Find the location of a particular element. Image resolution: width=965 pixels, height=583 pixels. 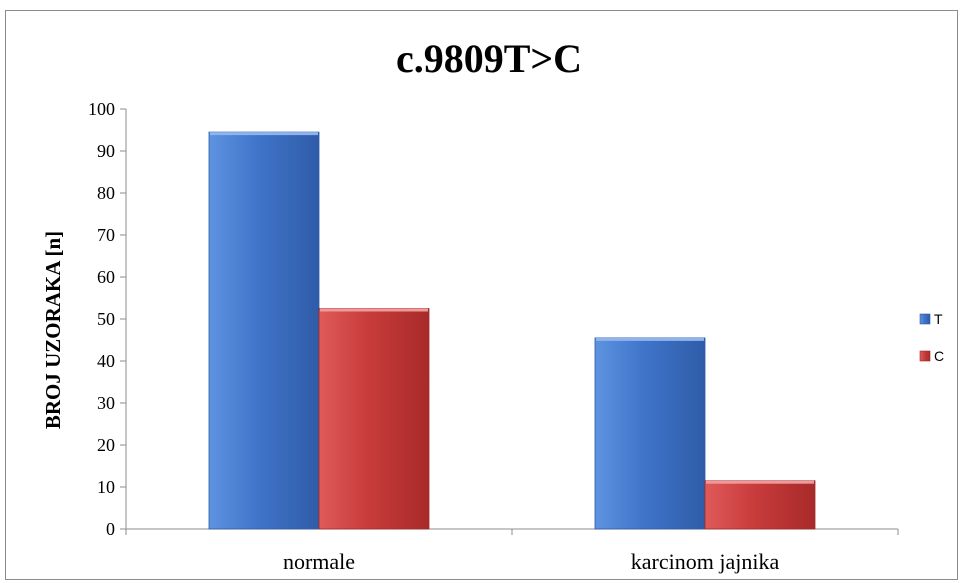

y-tick-label: 40 is located at coordinates (106, 361).